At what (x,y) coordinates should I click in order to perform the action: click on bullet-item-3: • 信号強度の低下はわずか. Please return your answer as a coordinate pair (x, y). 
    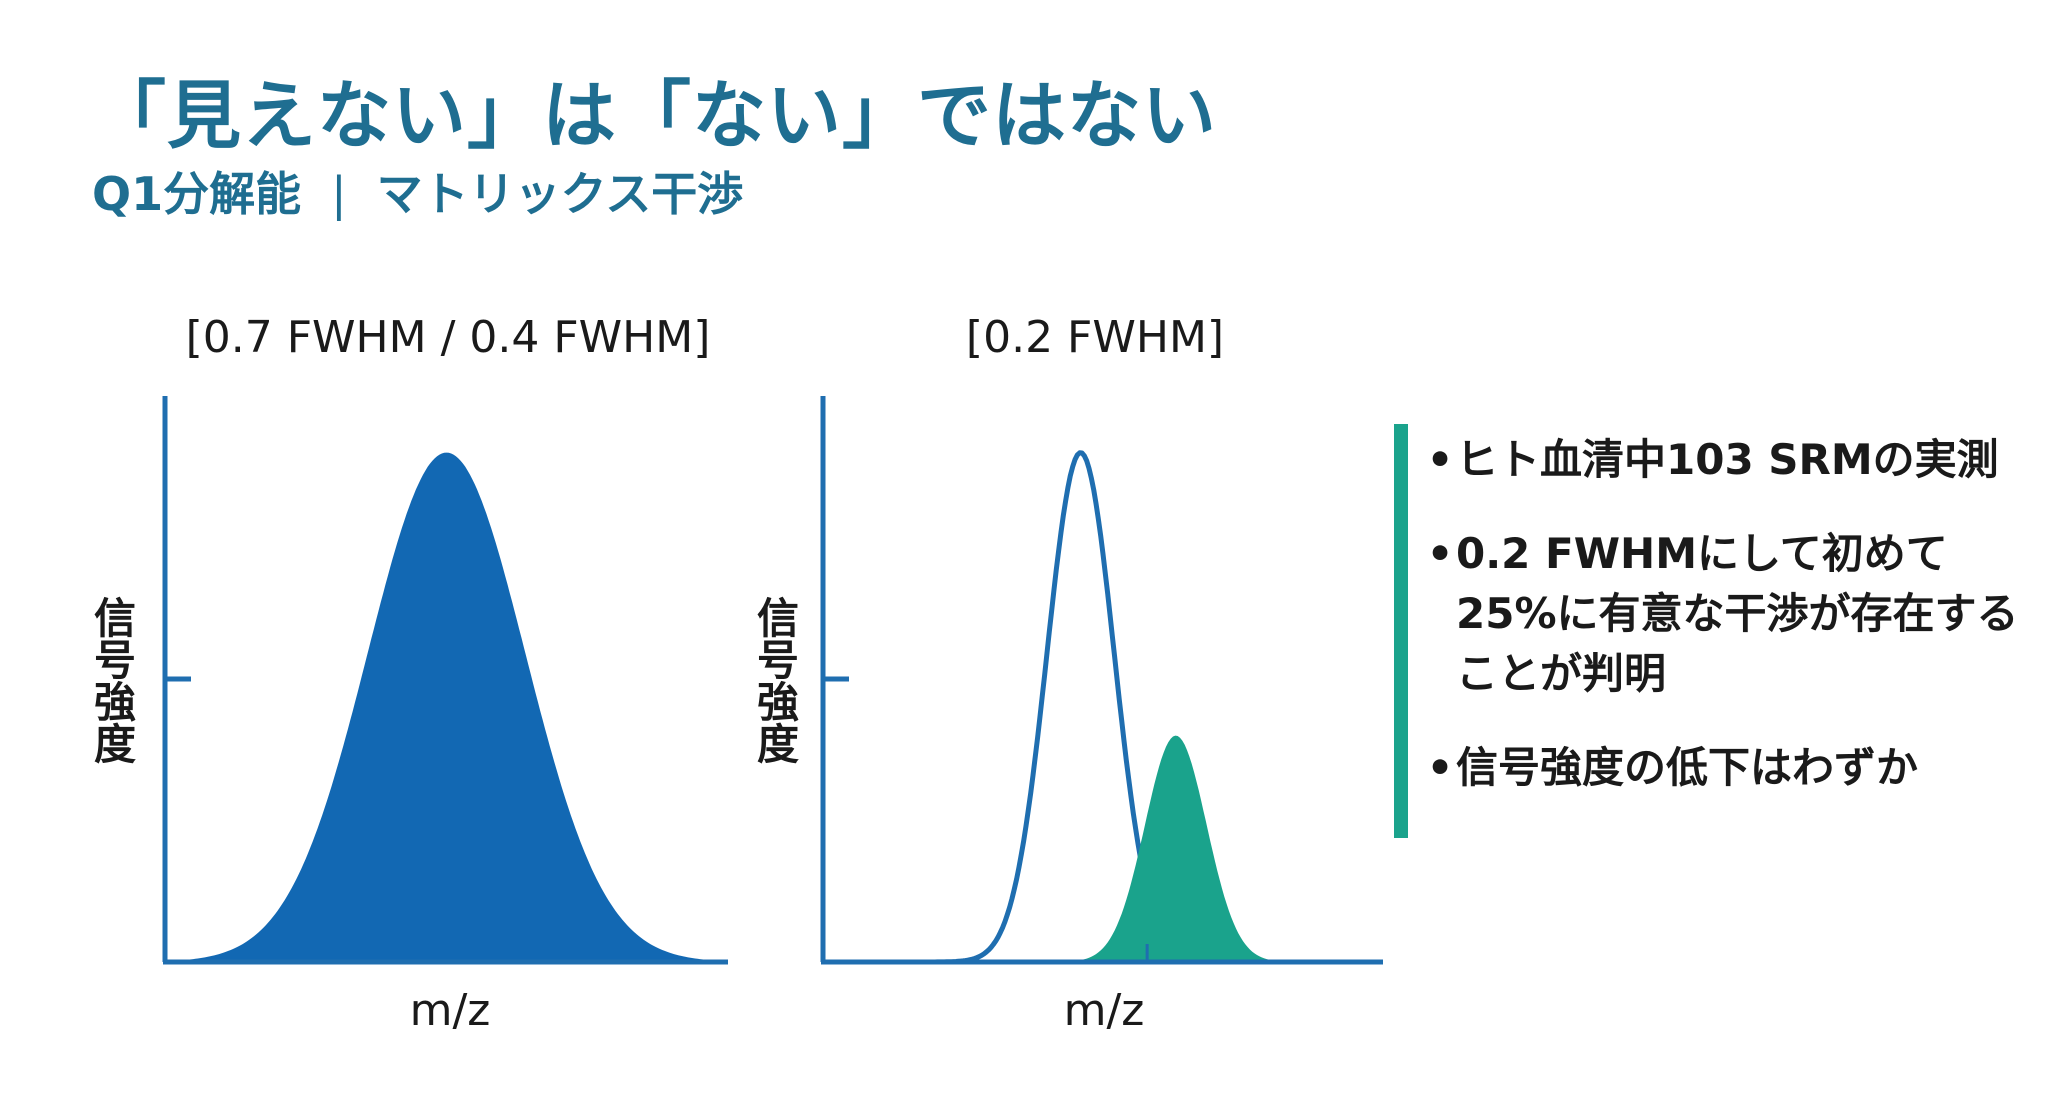
    Looking at the image, I should click on (1724, 768).